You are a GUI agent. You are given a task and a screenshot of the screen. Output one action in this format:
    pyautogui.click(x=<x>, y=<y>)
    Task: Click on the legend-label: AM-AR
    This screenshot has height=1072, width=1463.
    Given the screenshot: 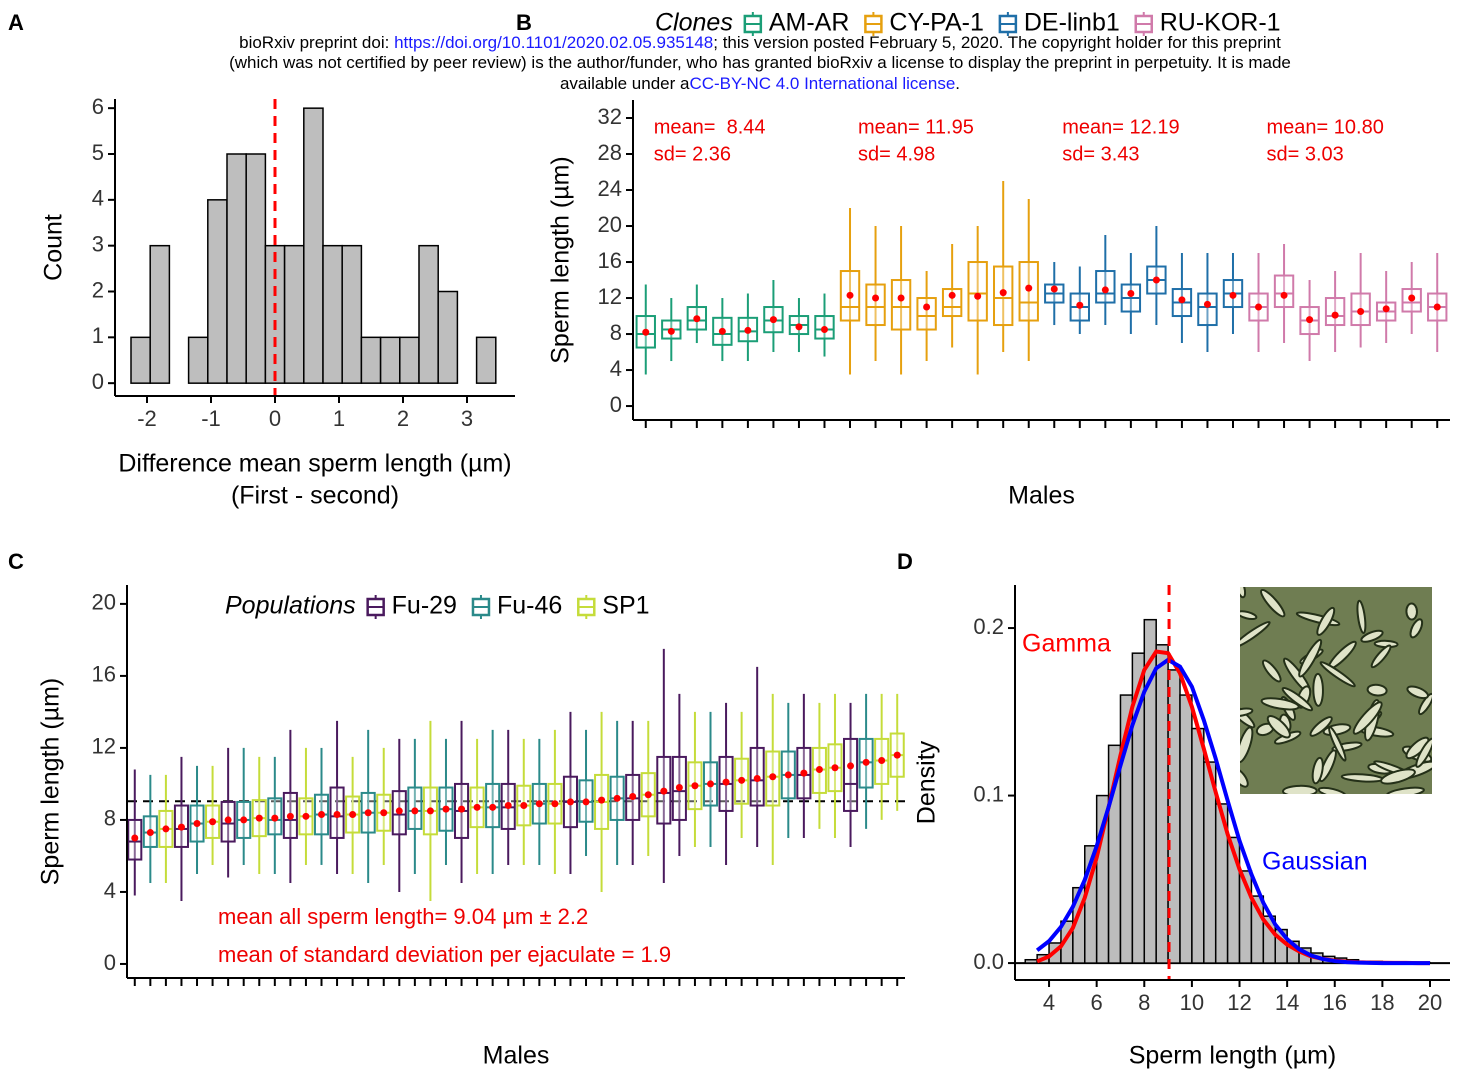 What is the action you would take?
    pyautogui.click(x=809, y=23)
    